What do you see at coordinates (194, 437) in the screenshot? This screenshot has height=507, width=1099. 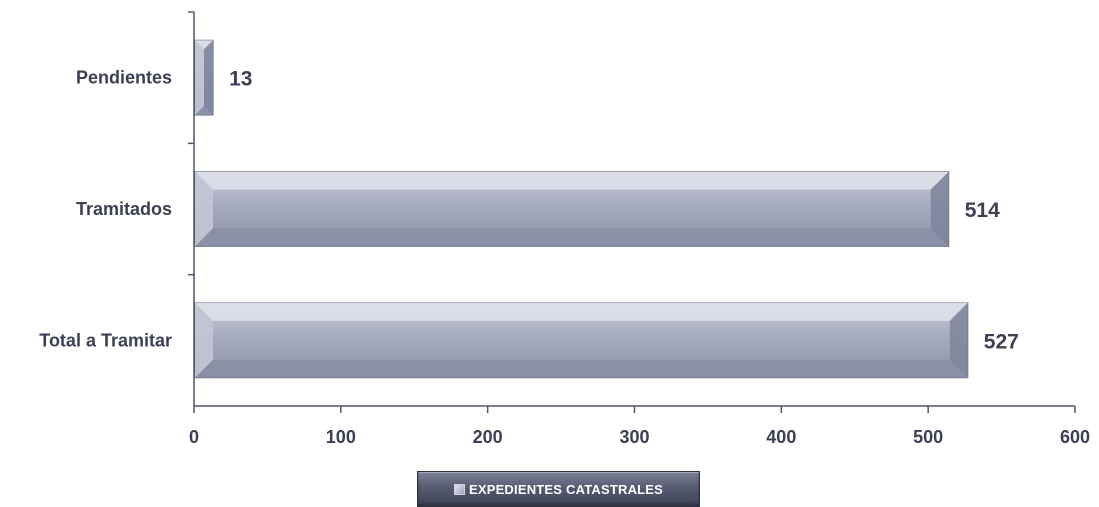 I see `x-tick-label: 0` at bounding box center [194, 437].